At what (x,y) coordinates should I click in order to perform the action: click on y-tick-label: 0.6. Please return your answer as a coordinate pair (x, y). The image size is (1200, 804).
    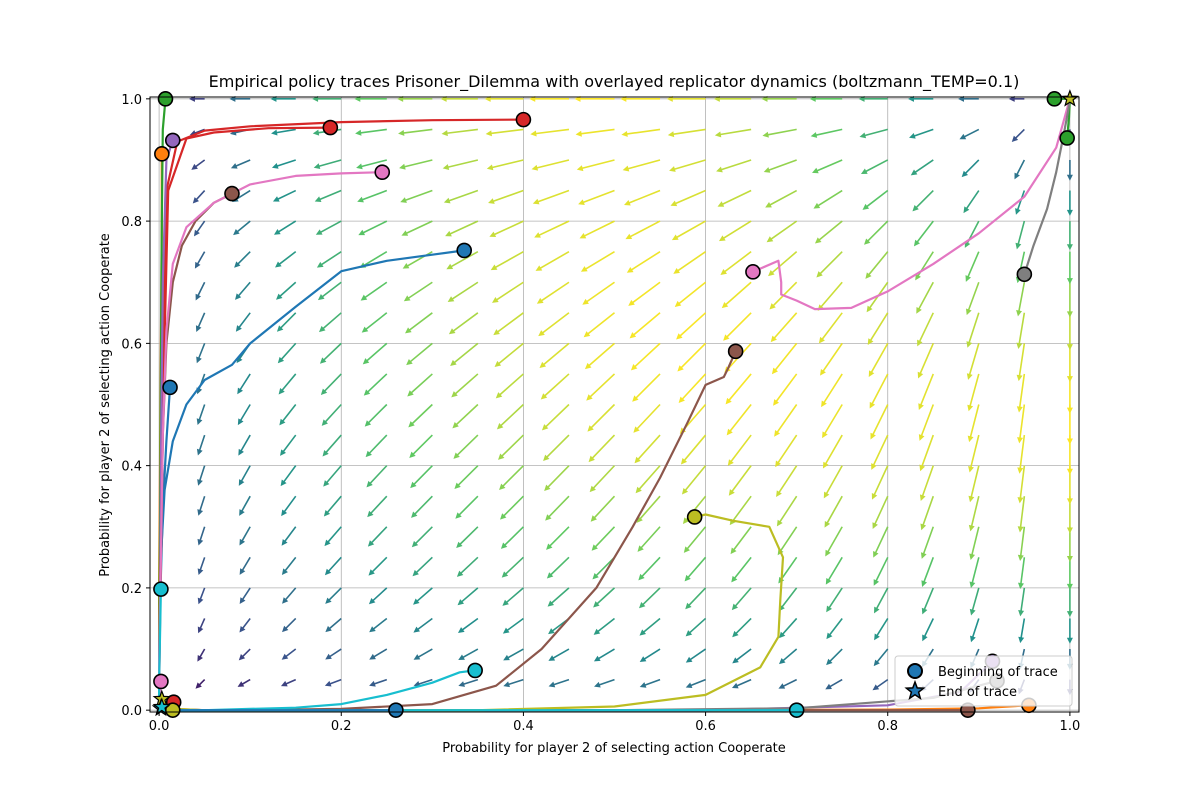
    Looking at the image, I should click on (131, 344).